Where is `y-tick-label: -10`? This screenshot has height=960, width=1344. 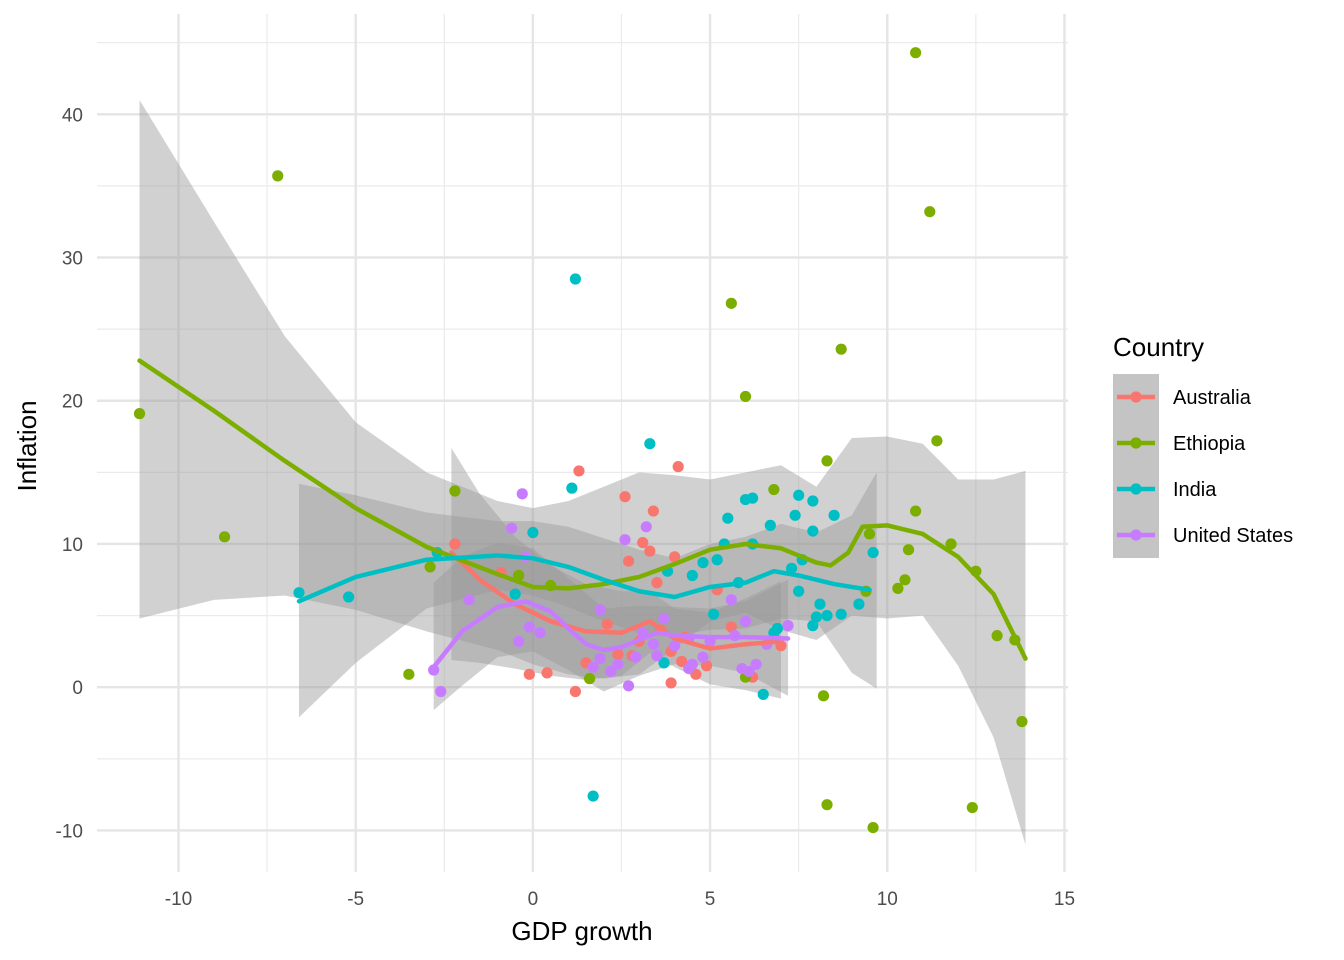 y-tick-label: -10 is located at coordinates (69, 831).